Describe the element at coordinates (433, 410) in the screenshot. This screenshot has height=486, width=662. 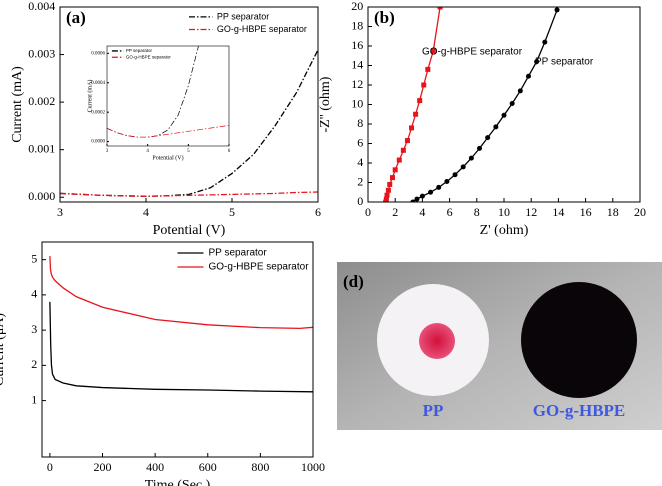
I see `photo-caption: PP` at that location.